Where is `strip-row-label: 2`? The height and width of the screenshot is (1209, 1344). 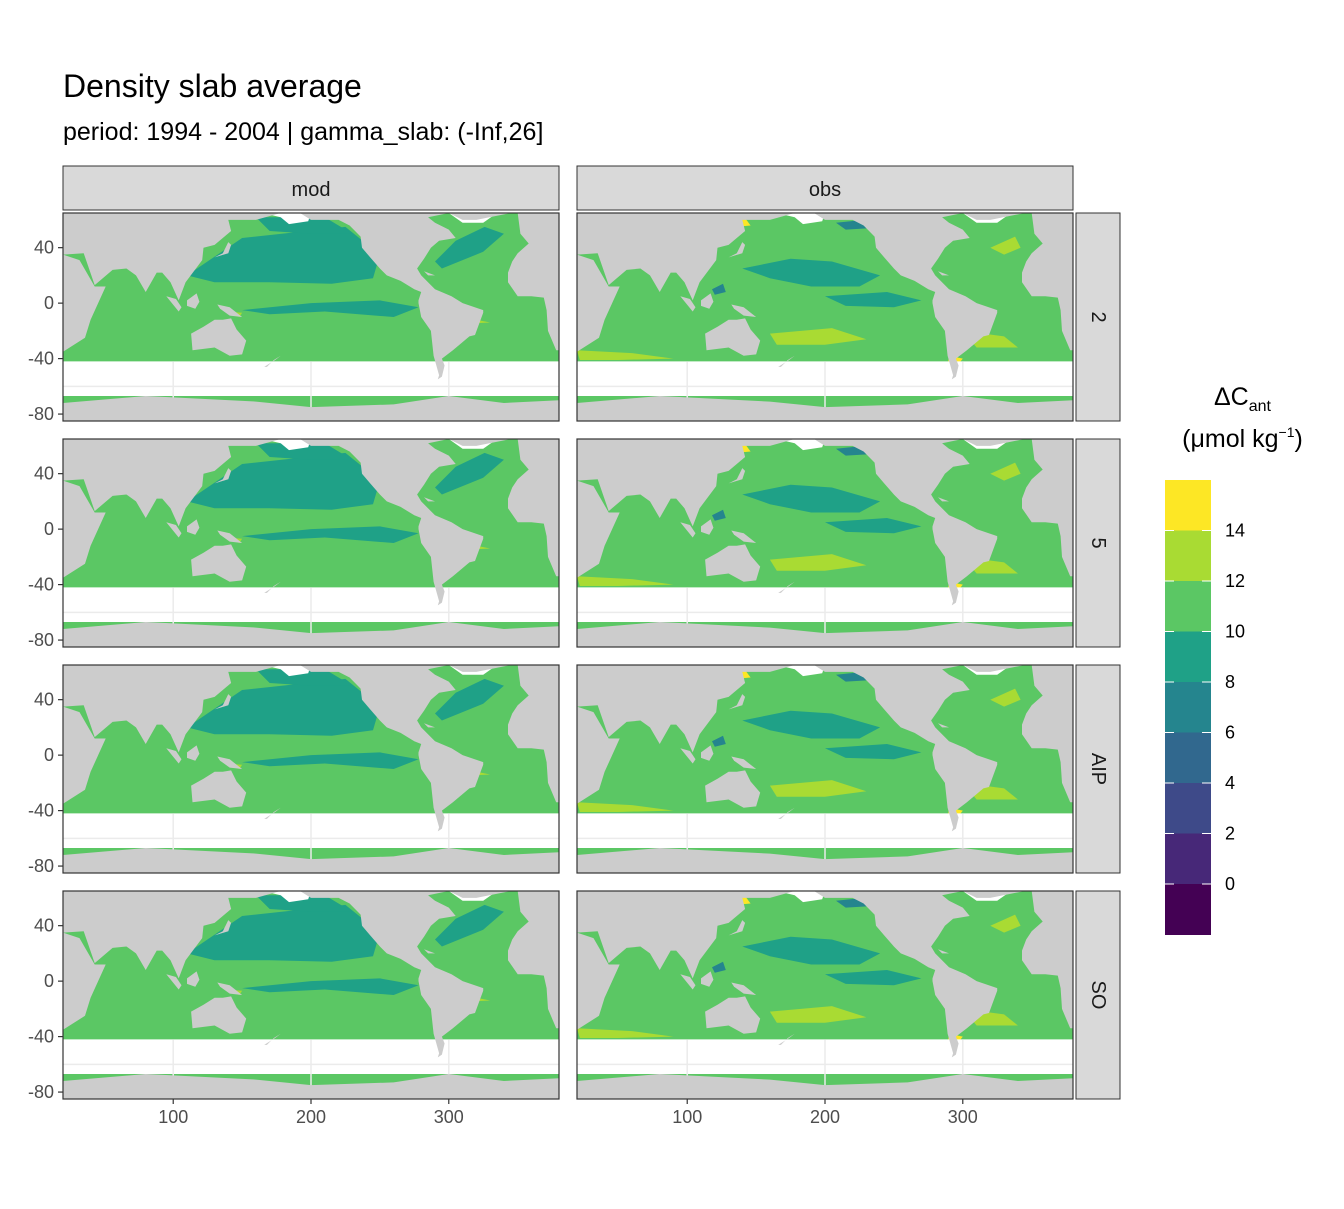
strip-row-label: 2 is located at coordinates (1098, 316).